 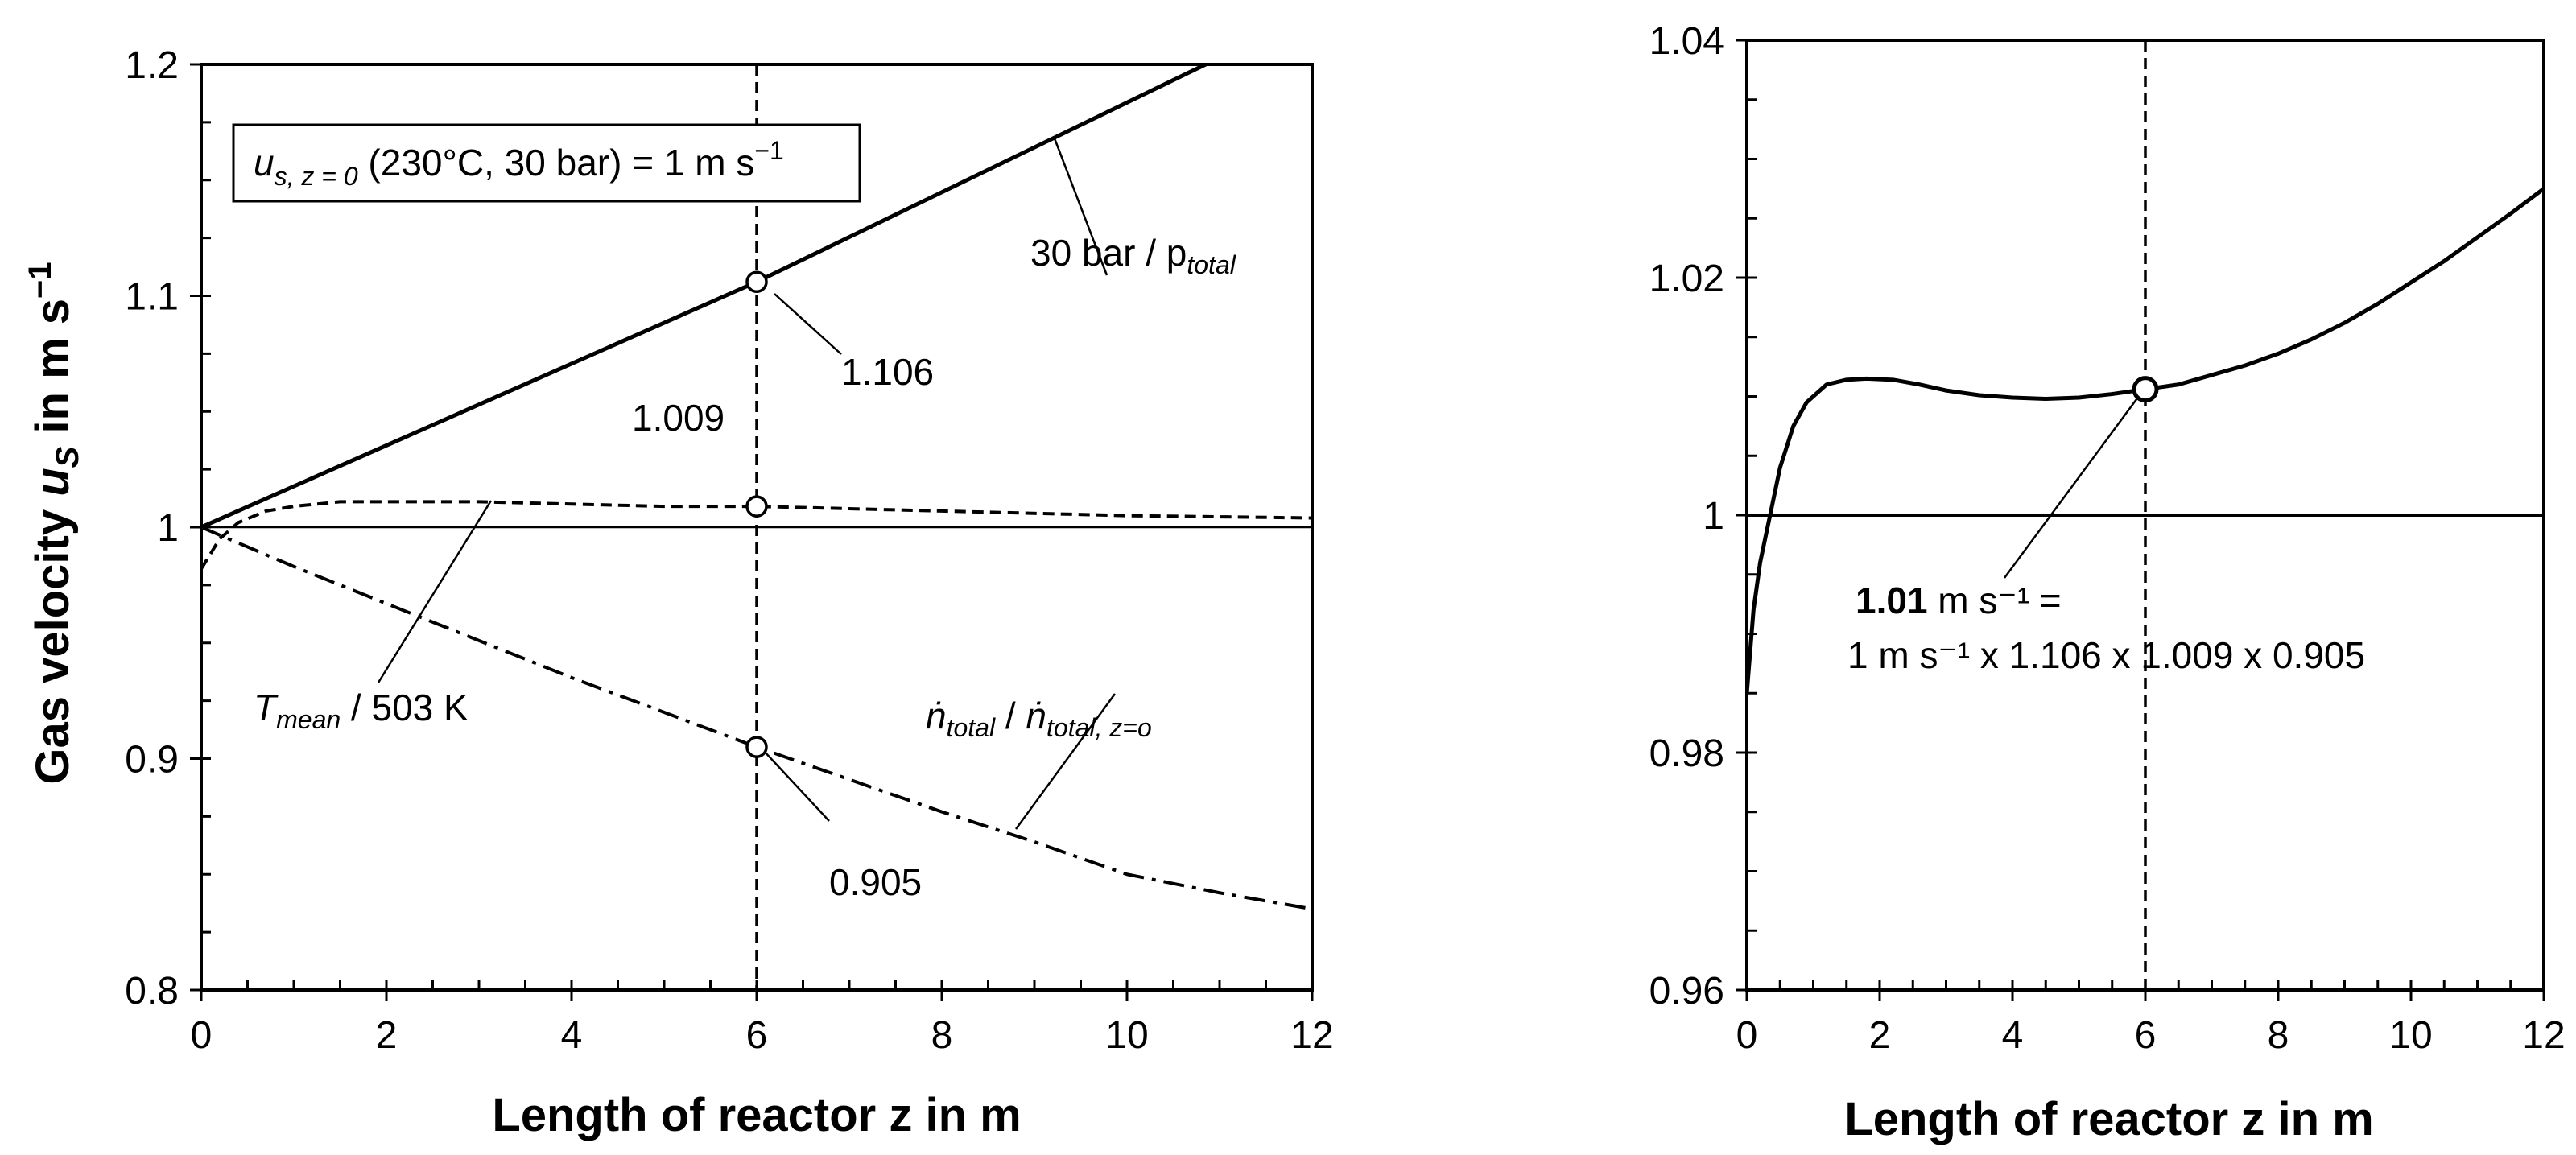 I want to click on left-x-tick-label: 6, so click(x=757, y=1035).